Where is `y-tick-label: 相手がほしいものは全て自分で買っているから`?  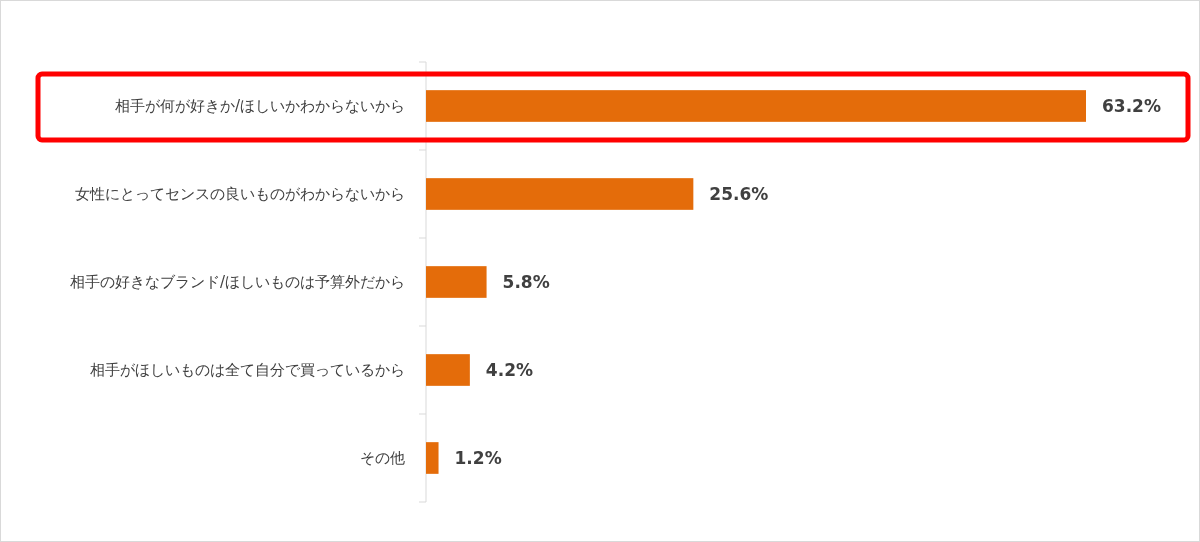
y-tick-label: 相手がほしいものは全て自分で買っているから is located at coordinates (247, 370).